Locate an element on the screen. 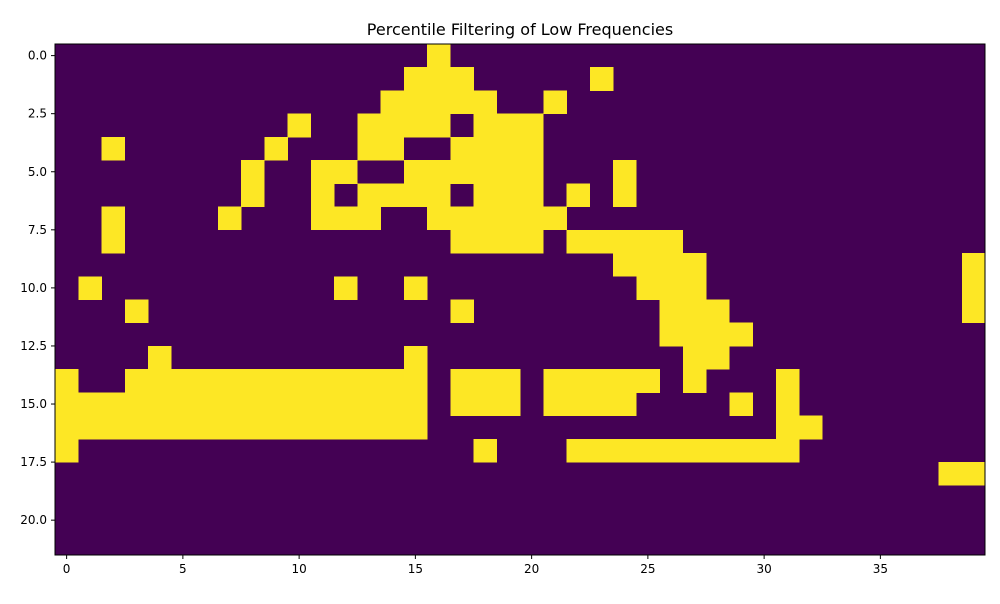 This screenshot has height=604, width=1000. y-tick-label: 5.0 is located at coordinates (37, 172).